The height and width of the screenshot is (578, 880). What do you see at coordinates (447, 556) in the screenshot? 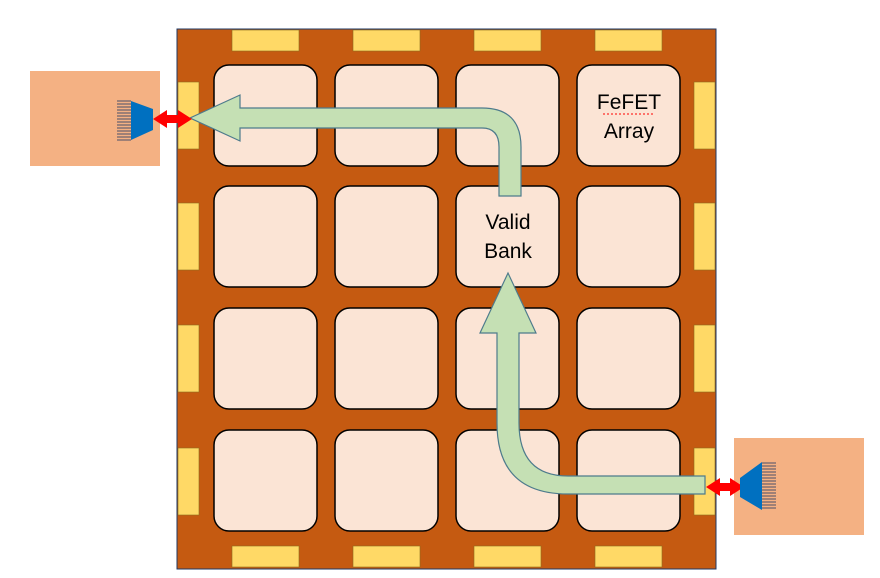
I see `bottom-io-pads` at bounding box center [447, 556].